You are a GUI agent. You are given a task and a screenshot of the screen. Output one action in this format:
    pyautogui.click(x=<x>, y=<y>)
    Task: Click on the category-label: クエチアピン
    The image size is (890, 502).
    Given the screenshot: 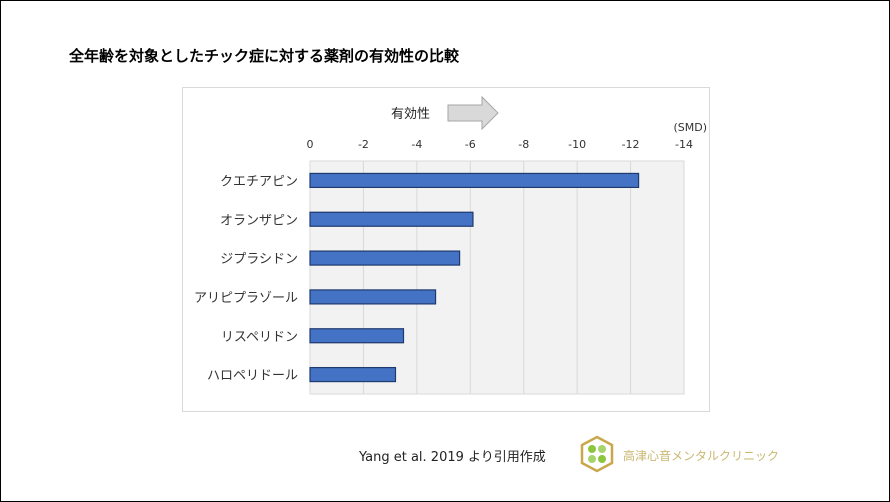 What is the action you would take?
    pyautogui.click(x=259, y=181)
    